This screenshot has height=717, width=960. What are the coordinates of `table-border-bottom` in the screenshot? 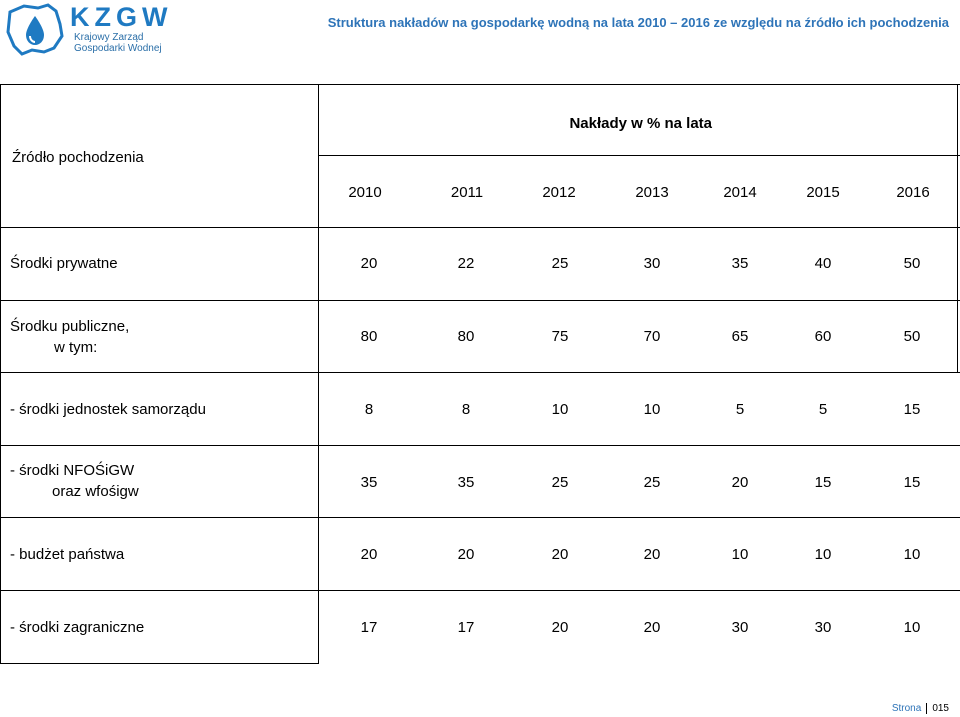 It's located at (159, 663).